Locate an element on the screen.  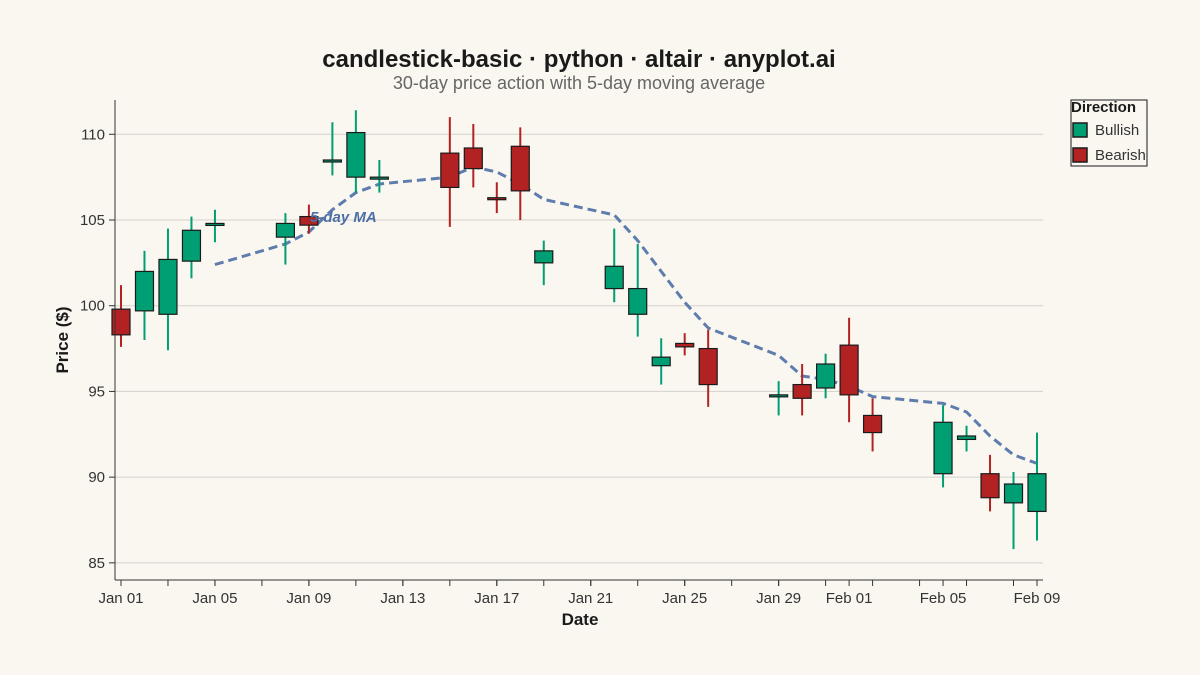
ma-annotation: 5-day MA is located at coordinates (343, 217).